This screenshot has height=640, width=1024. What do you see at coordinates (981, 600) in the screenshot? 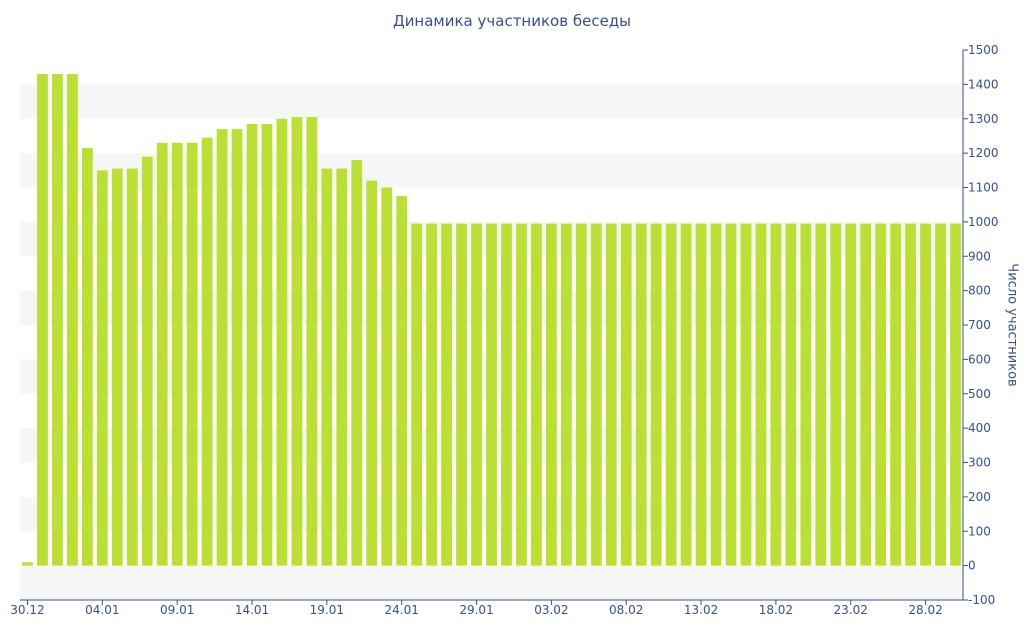
I see `y-tick-label: -100` at bounding box center [981, 600].